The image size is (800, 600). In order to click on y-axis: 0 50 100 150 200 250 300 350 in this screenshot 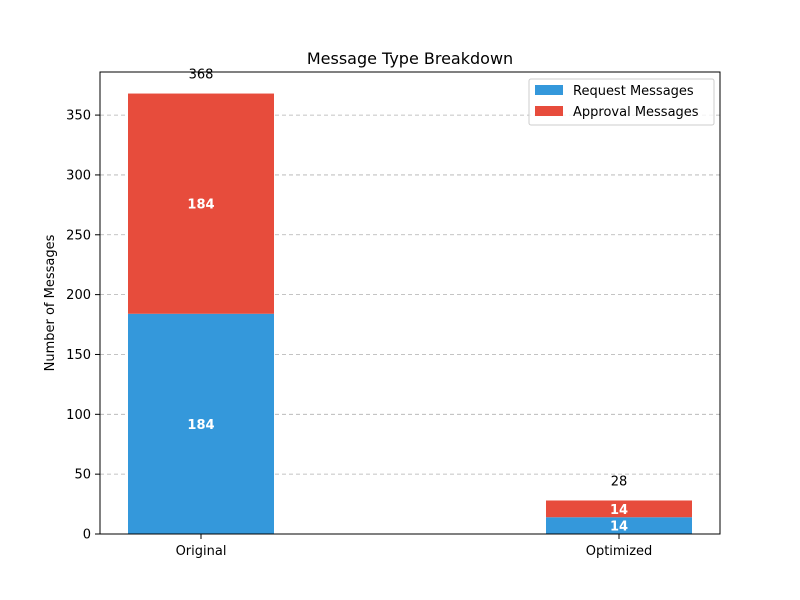, I will do `click(83, 326)`.